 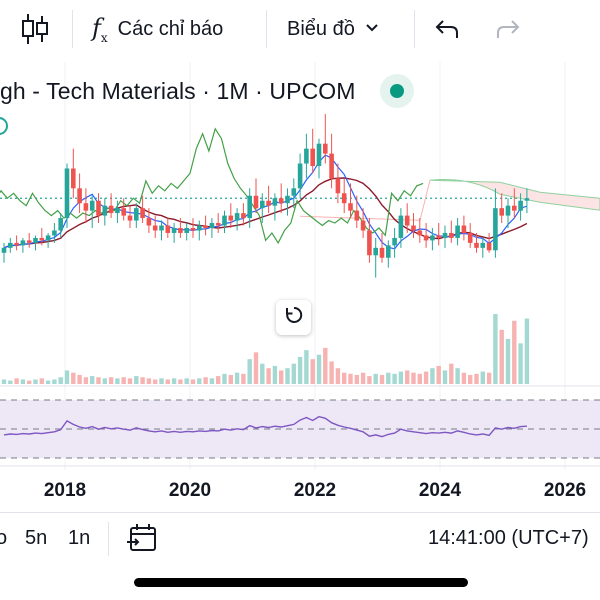 I want to click on calendar-goto-icon, so click(x=142, y=540).